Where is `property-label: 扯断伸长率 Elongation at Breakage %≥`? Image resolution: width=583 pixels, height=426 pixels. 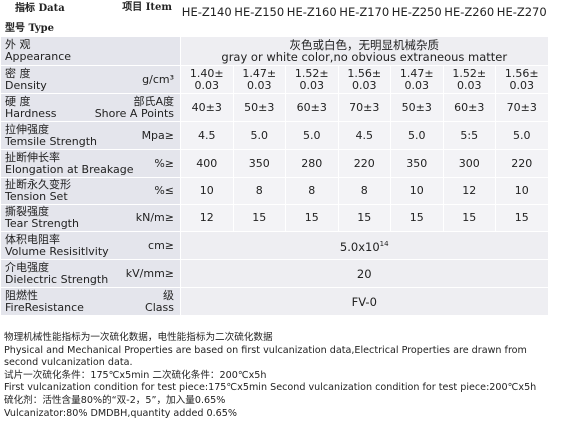 property-label: 扯断伸长率 Elongation at Breakage %≥ is located at coordinates (90, 163).